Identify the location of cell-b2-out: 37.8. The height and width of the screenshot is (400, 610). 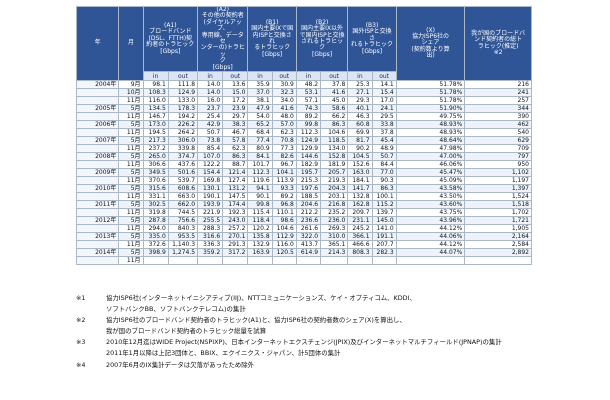
(334, 85).